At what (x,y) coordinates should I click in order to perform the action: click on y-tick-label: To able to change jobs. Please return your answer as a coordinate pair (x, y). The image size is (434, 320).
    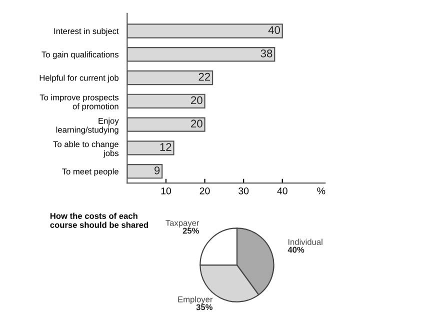
    Looking at the image, I should click on (86, 149).